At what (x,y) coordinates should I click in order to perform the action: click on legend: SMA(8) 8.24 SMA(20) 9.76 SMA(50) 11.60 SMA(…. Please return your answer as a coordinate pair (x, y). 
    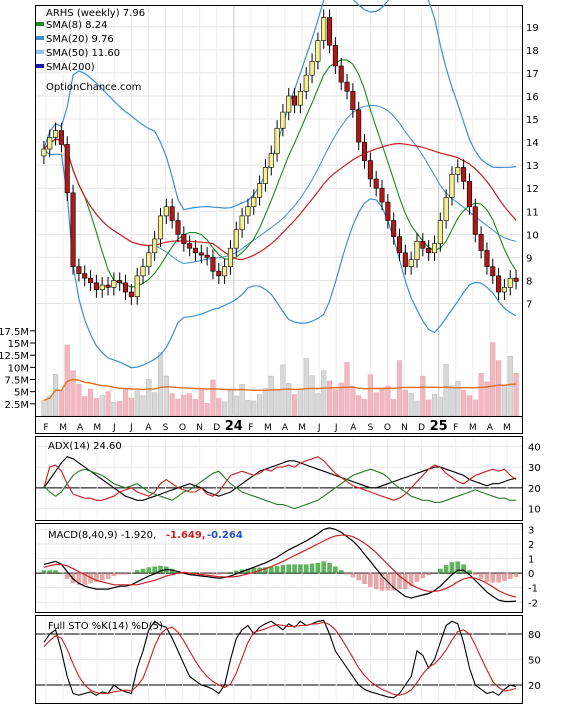
    Looking at the image, I should click on (78, 46).